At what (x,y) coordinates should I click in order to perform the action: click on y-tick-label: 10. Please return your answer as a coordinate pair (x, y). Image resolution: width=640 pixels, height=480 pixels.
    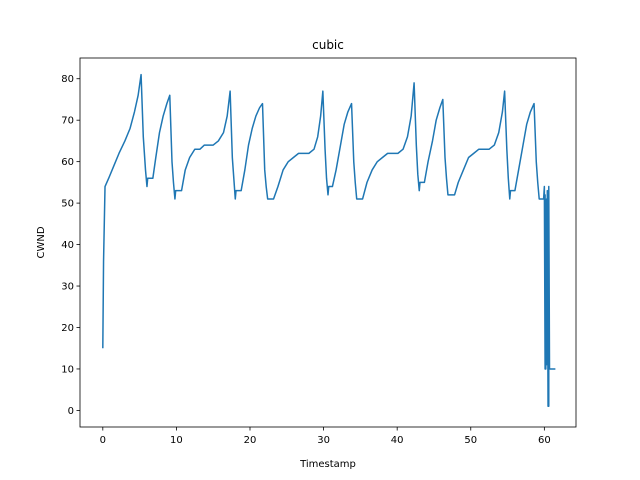
    Looking at the image, I should click on (67, 369).